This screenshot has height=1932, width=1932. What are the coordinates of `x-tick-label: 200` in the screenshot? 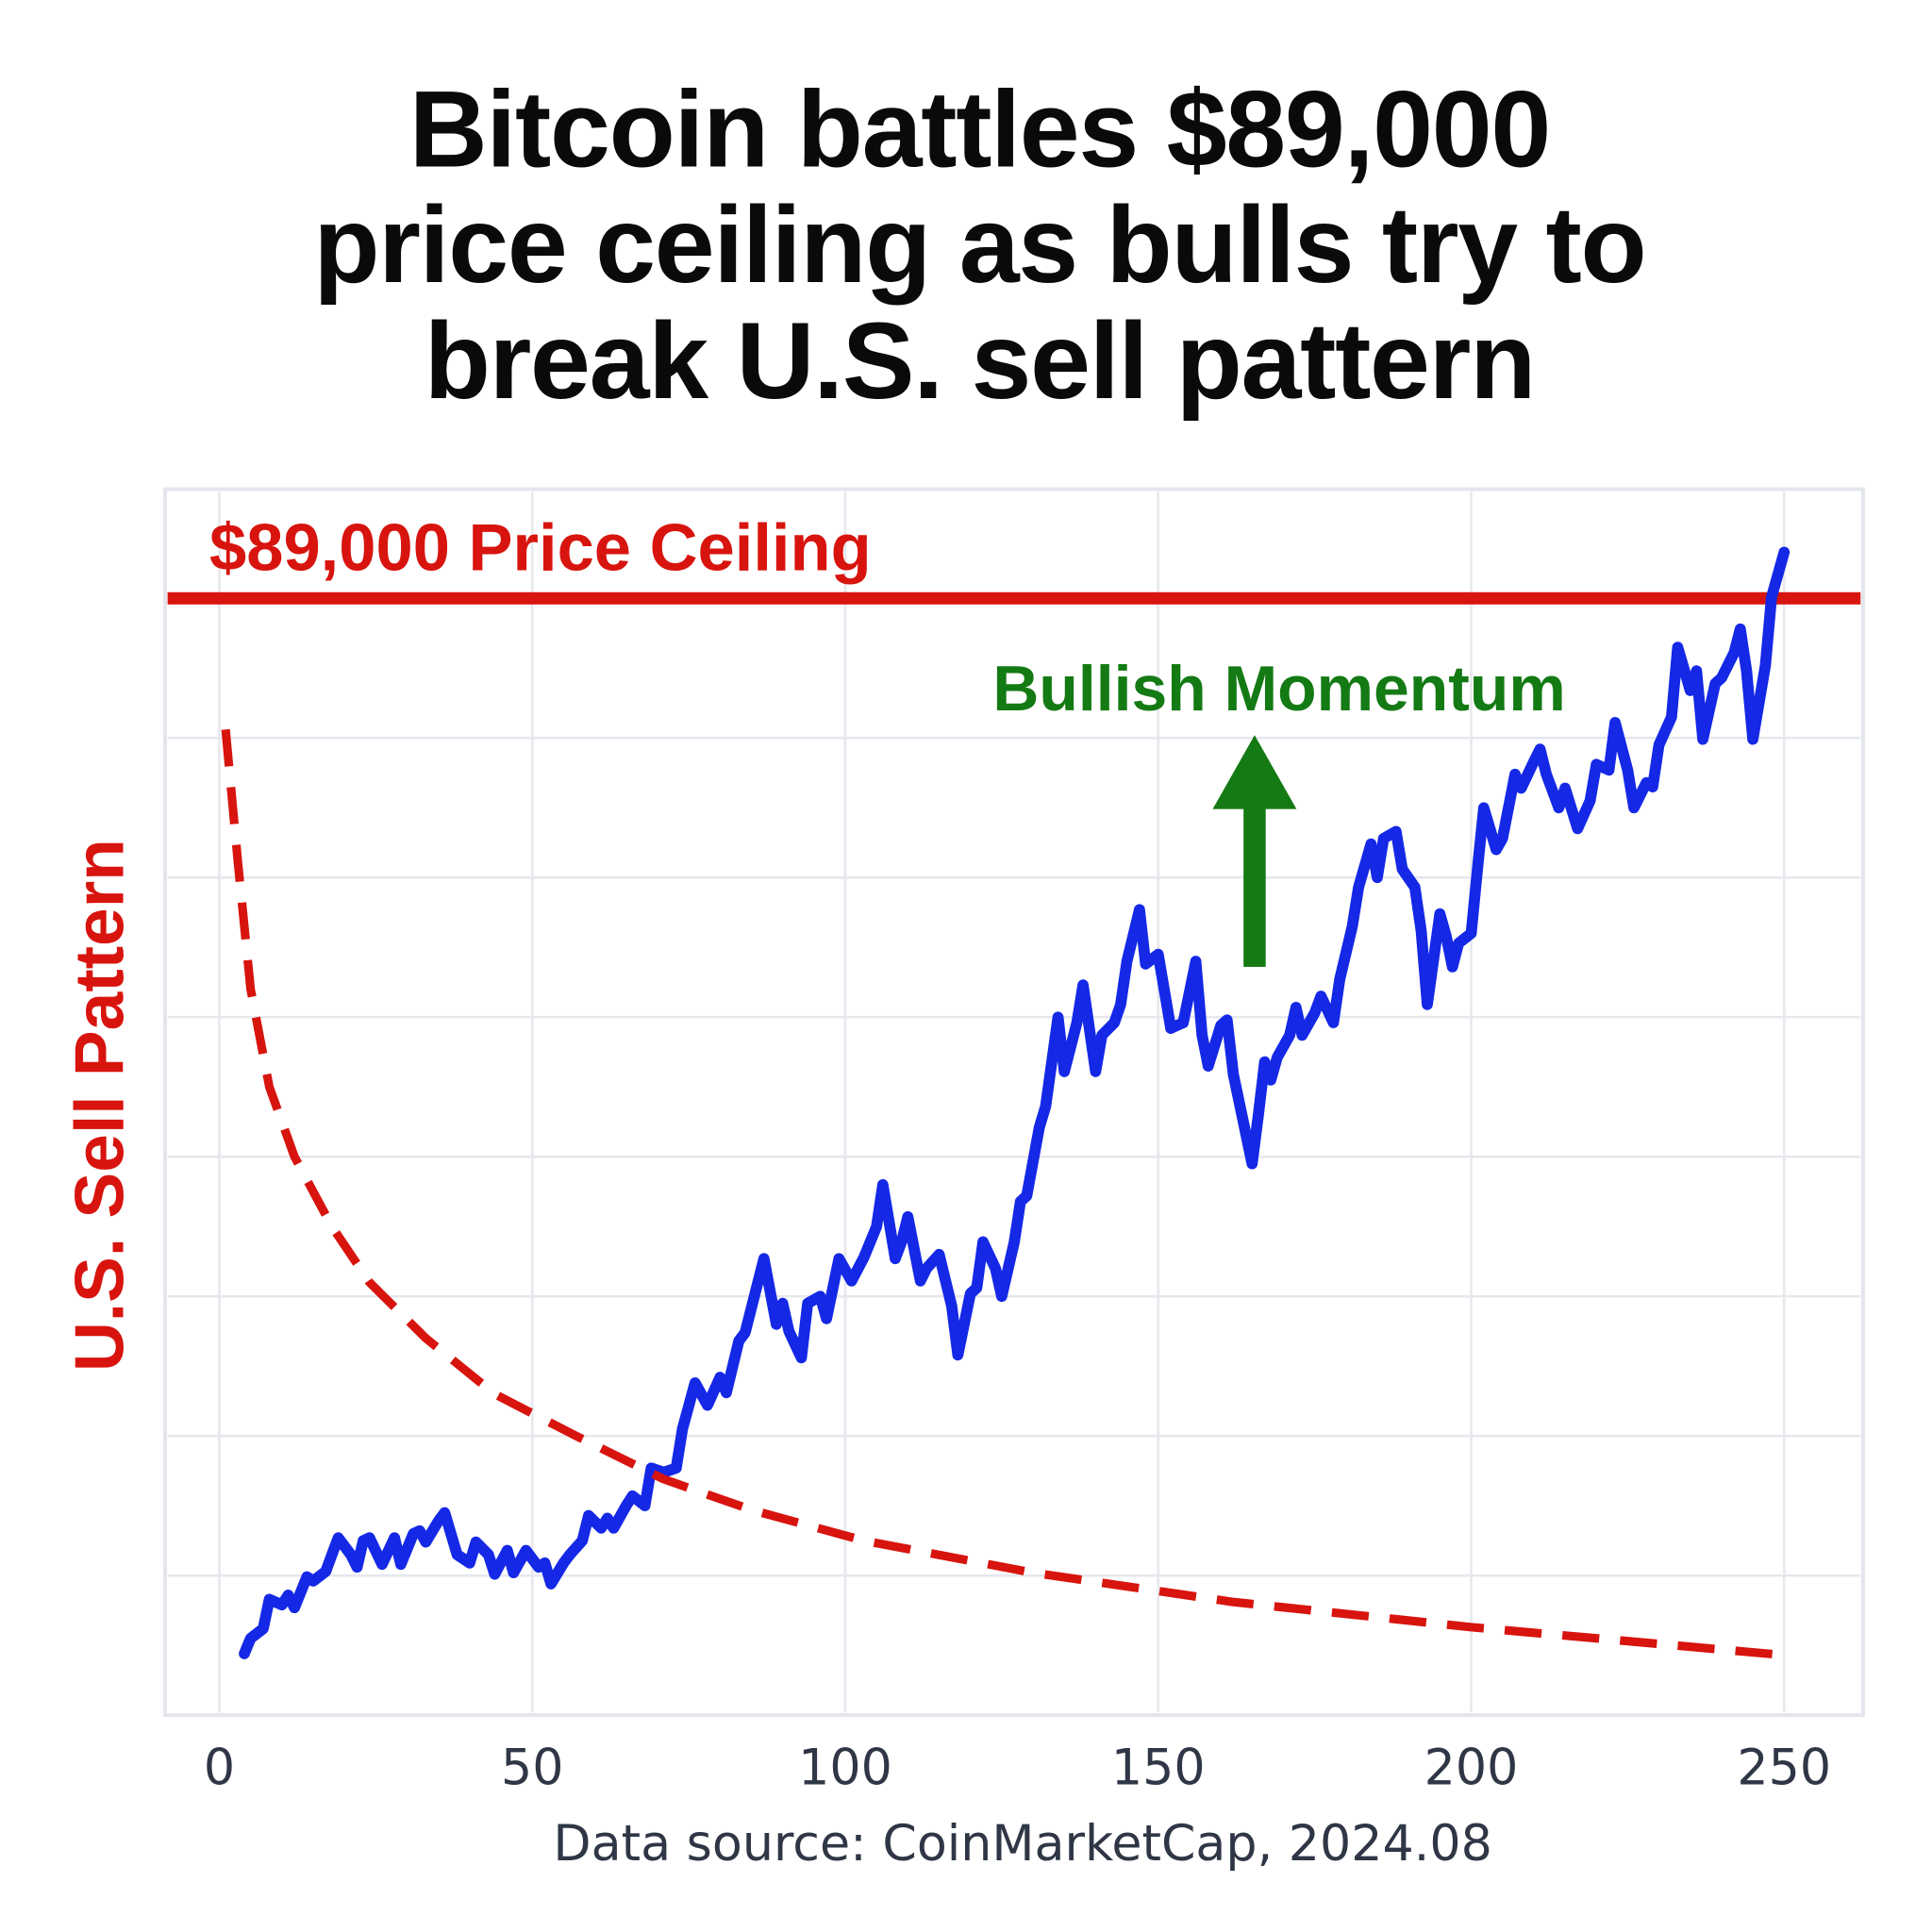 It's located at (1471, 1768).